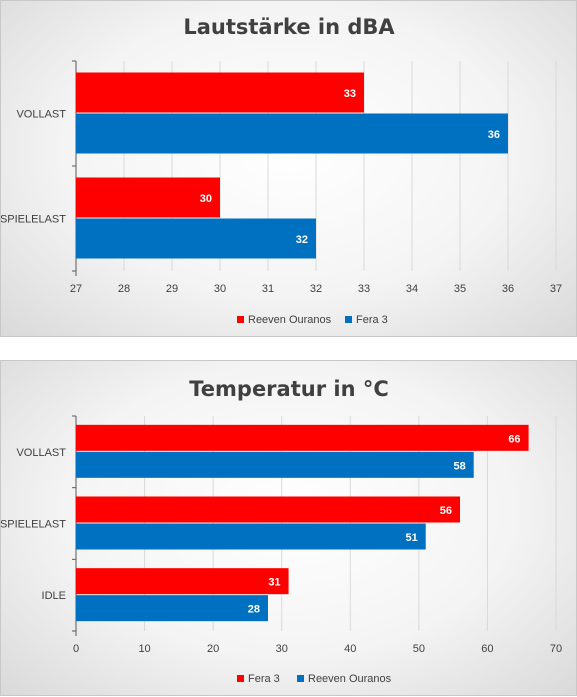 This screenshot has width=577, height=697. I want to click on tick-label: 31, so click(268, 289).